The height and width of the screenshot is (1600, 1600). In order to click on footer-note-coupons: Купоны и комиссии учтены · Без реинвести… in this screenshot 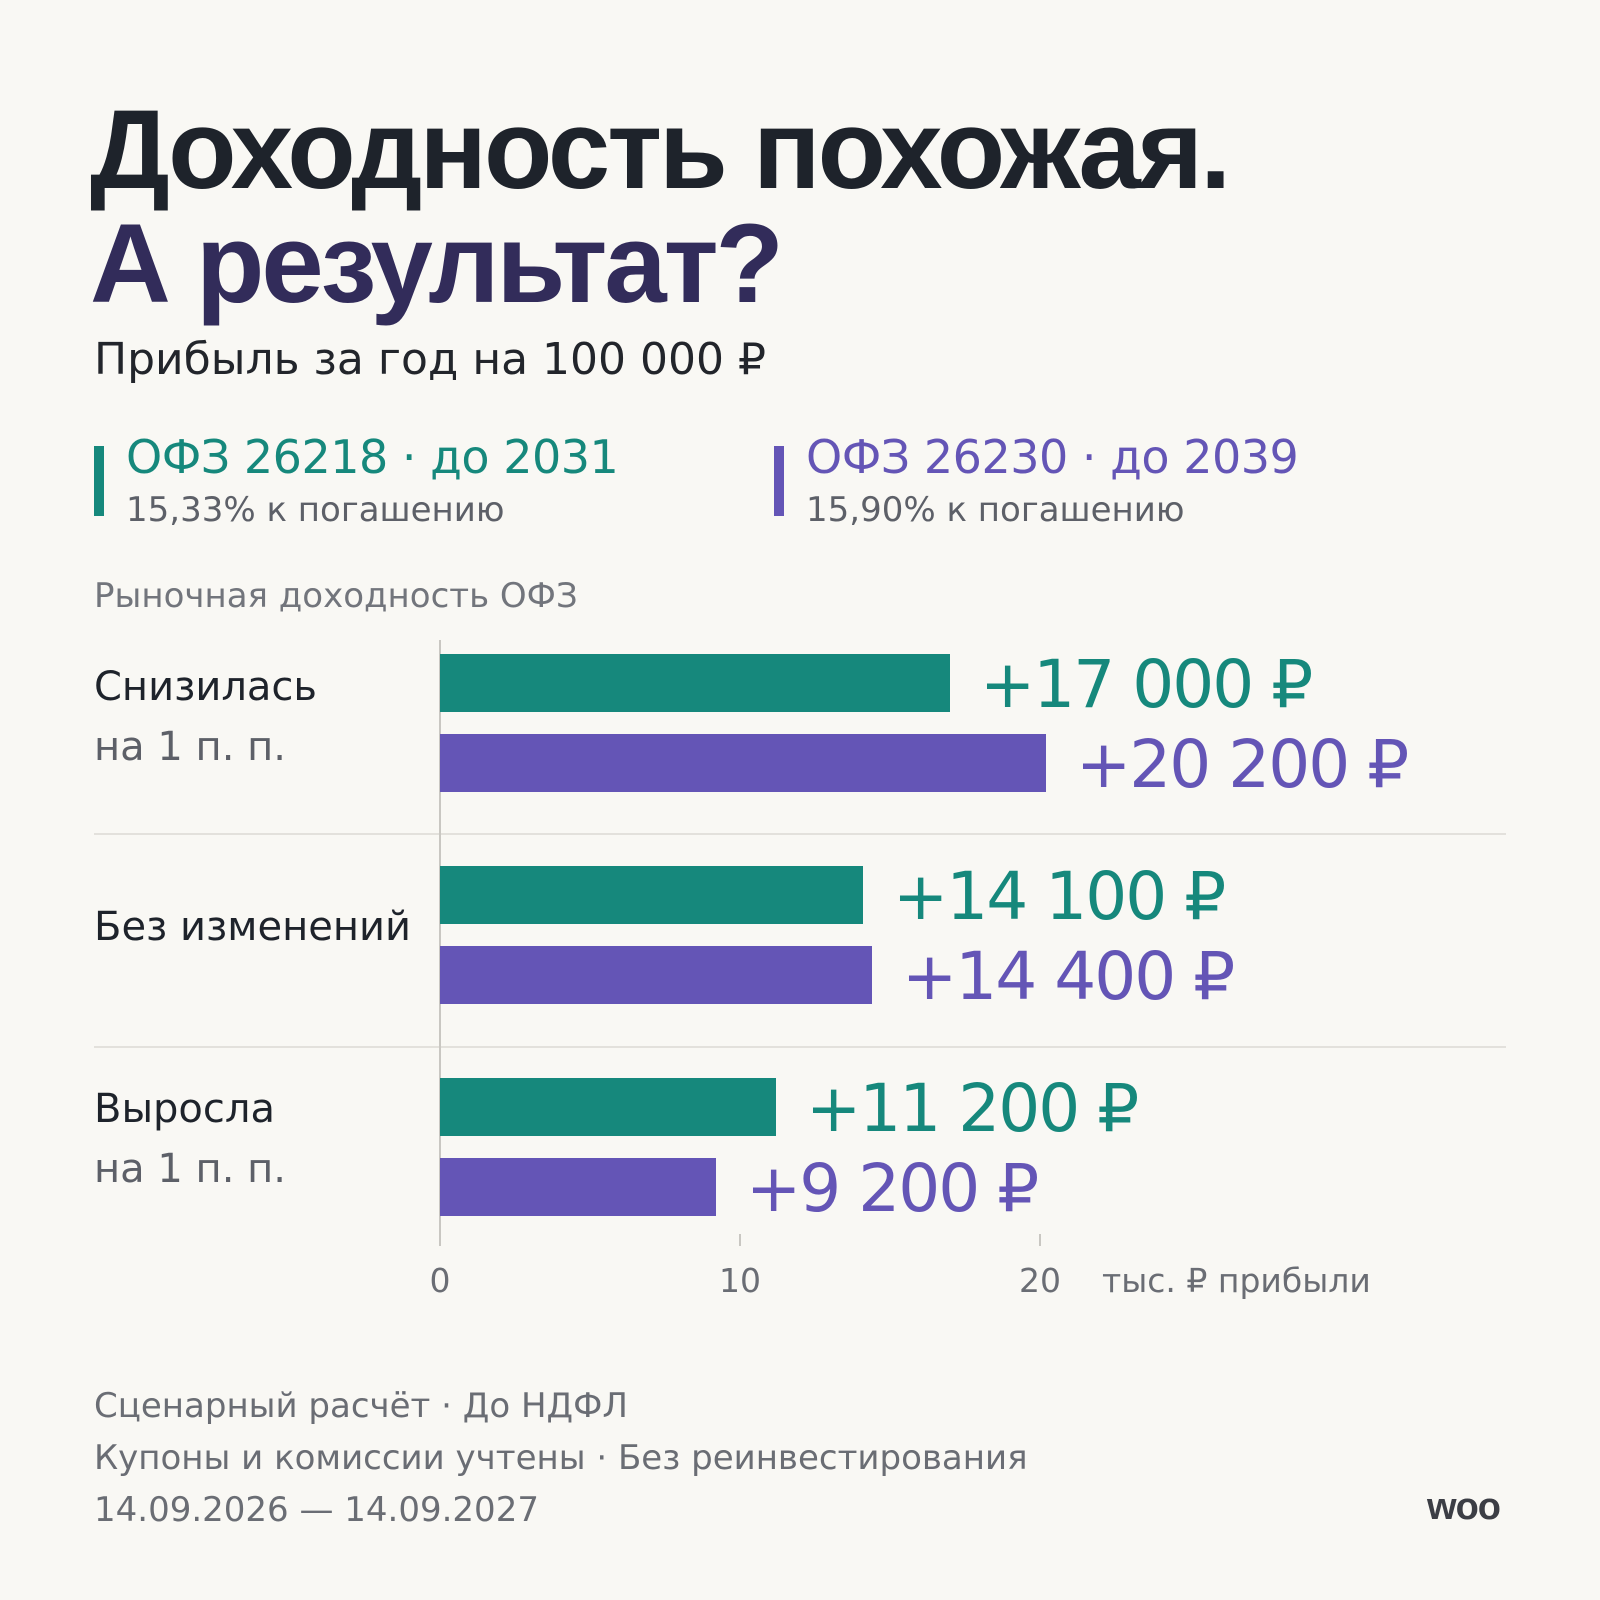, I will do `click(561, 1458)`.